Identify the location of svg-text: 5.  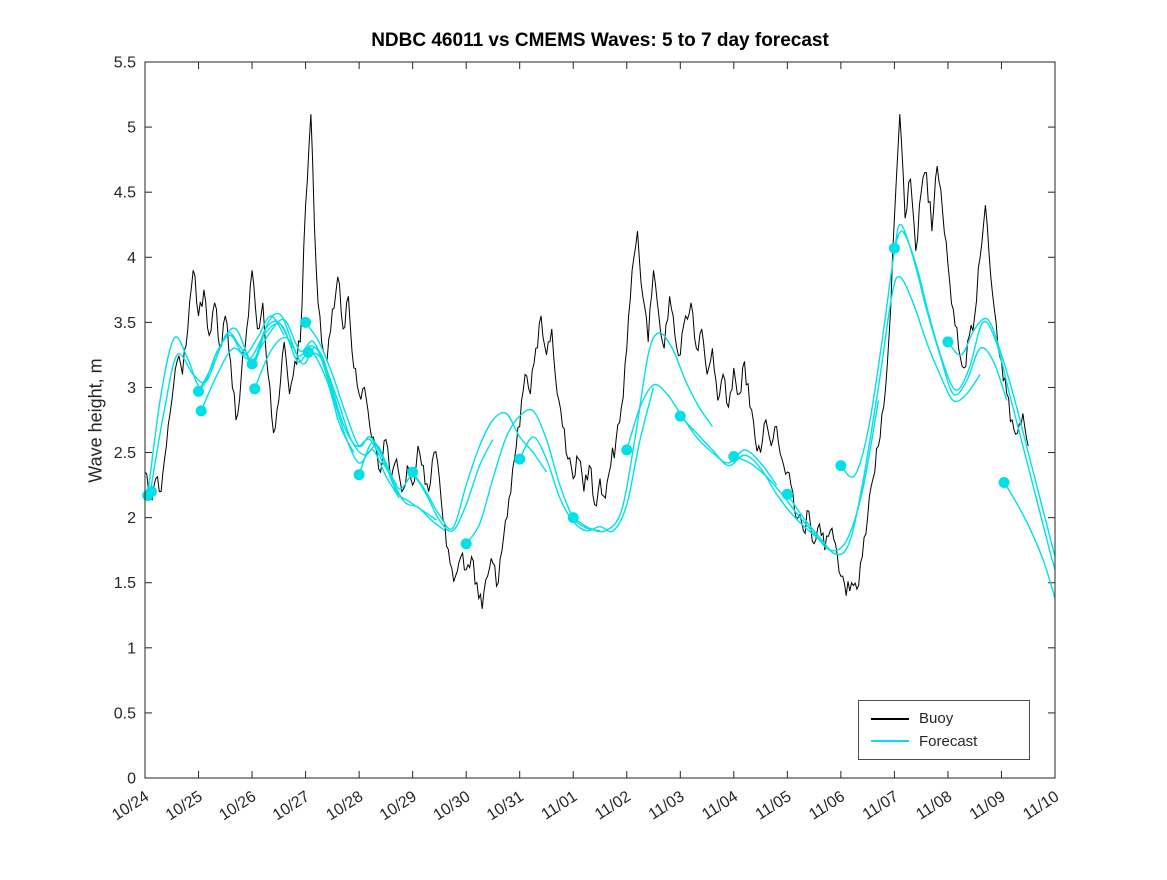
(131, 128).